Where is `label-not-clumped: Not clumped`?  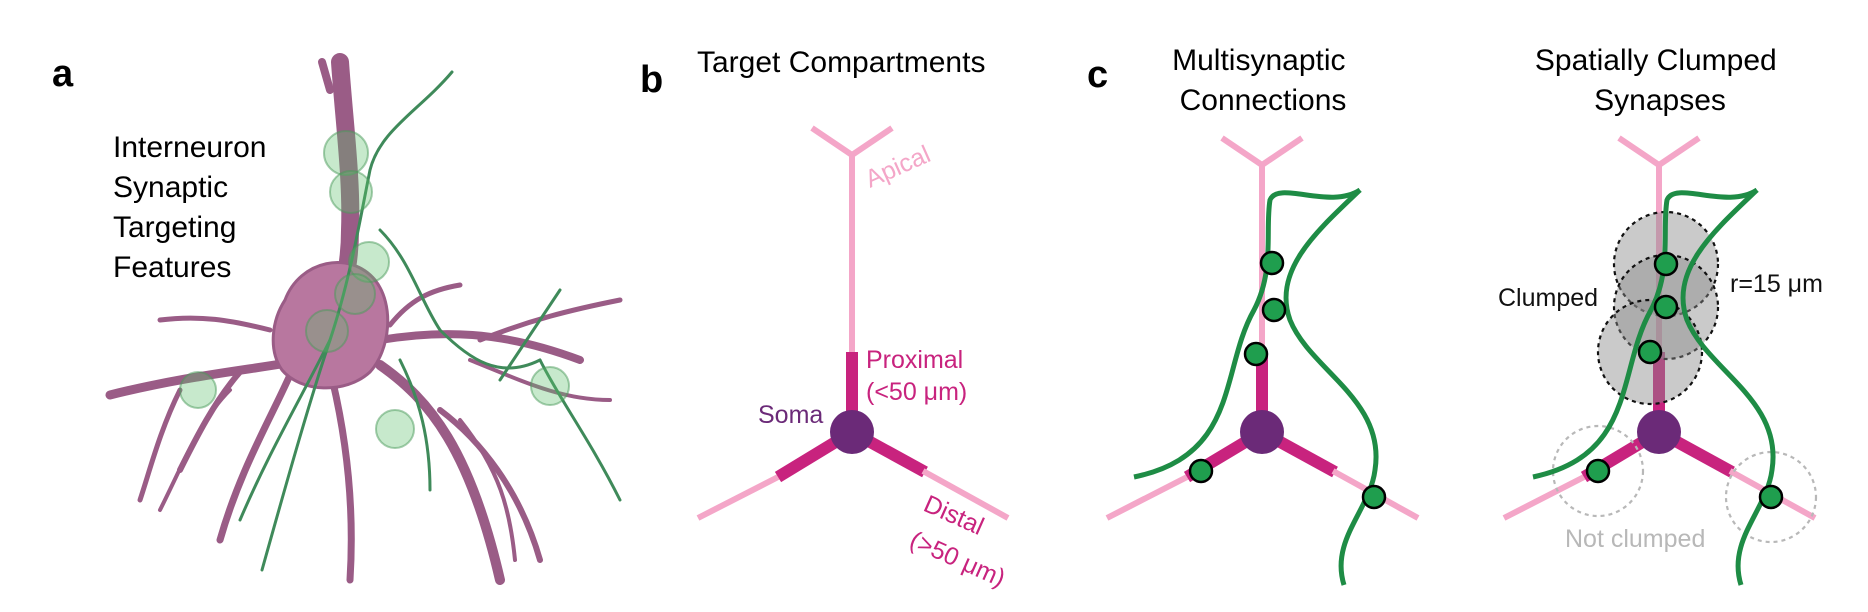
label-not-clumped: Not clumped is located at coordinates (1635, 539).